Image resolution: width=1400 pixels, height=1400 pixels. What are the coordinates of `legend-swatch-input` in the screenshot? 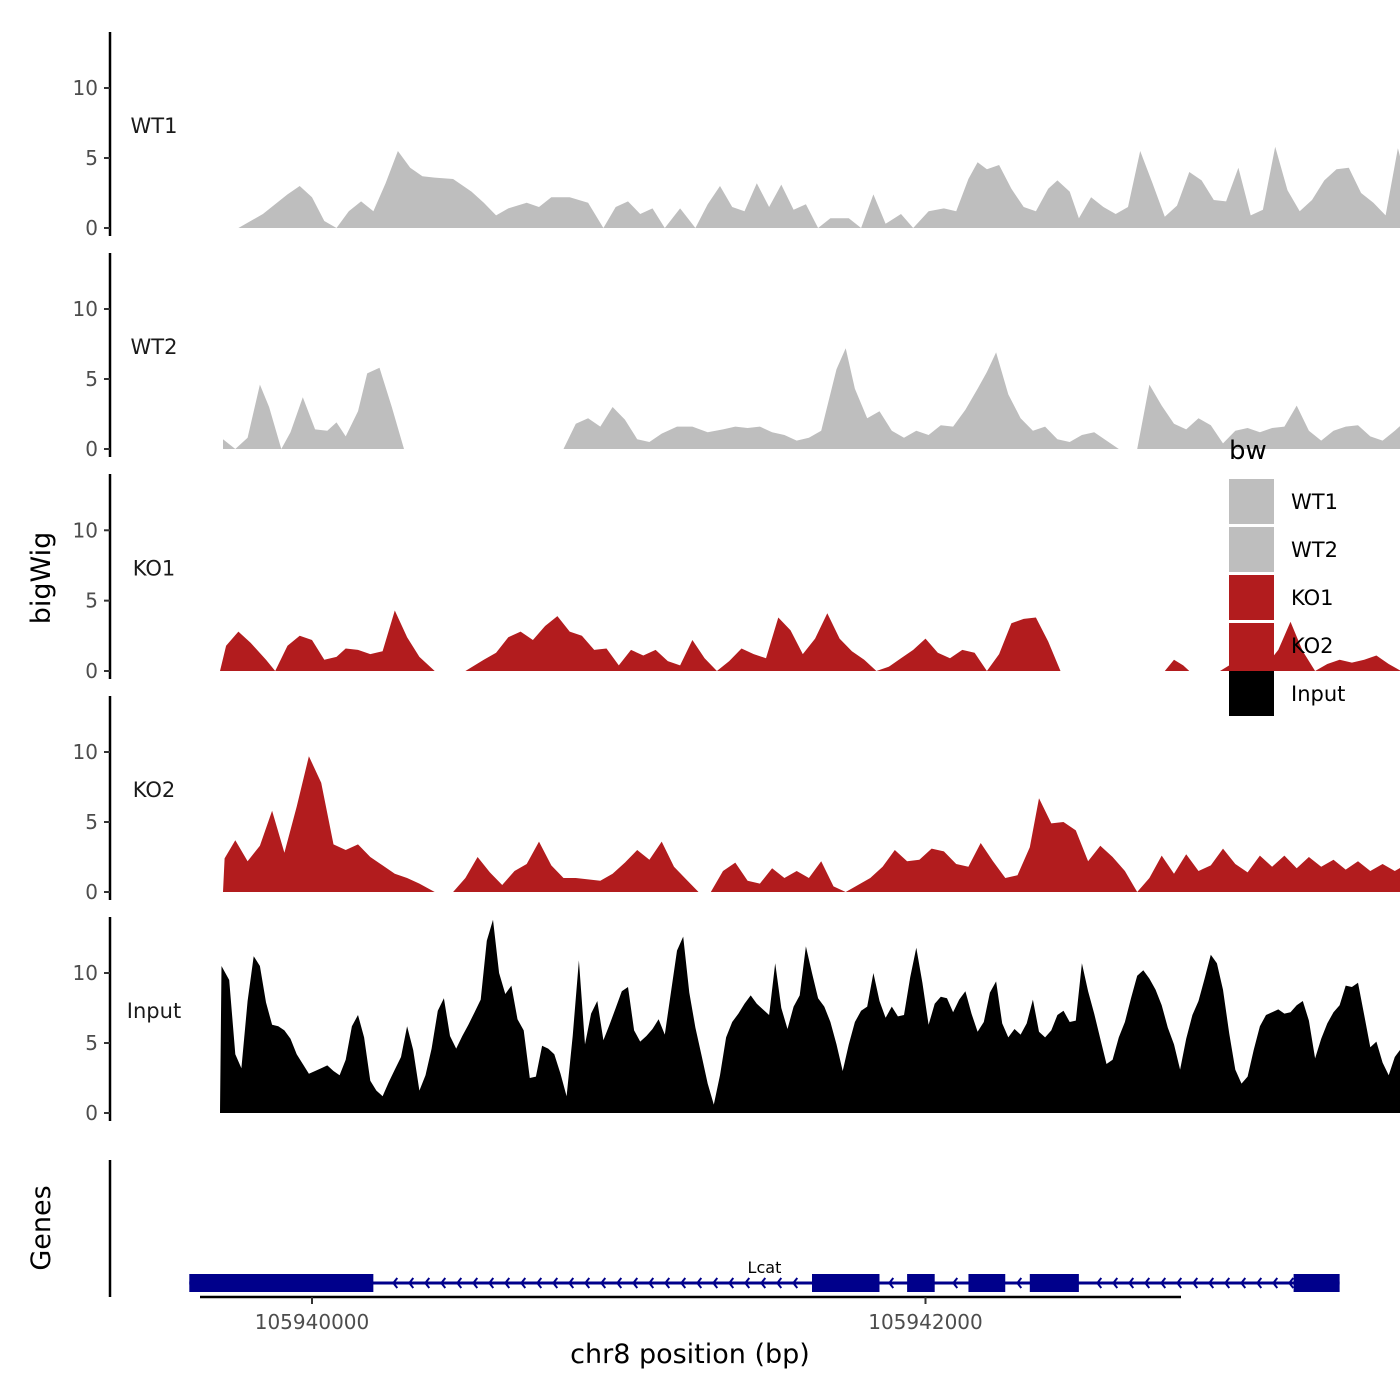 It's located at (1251, 693).